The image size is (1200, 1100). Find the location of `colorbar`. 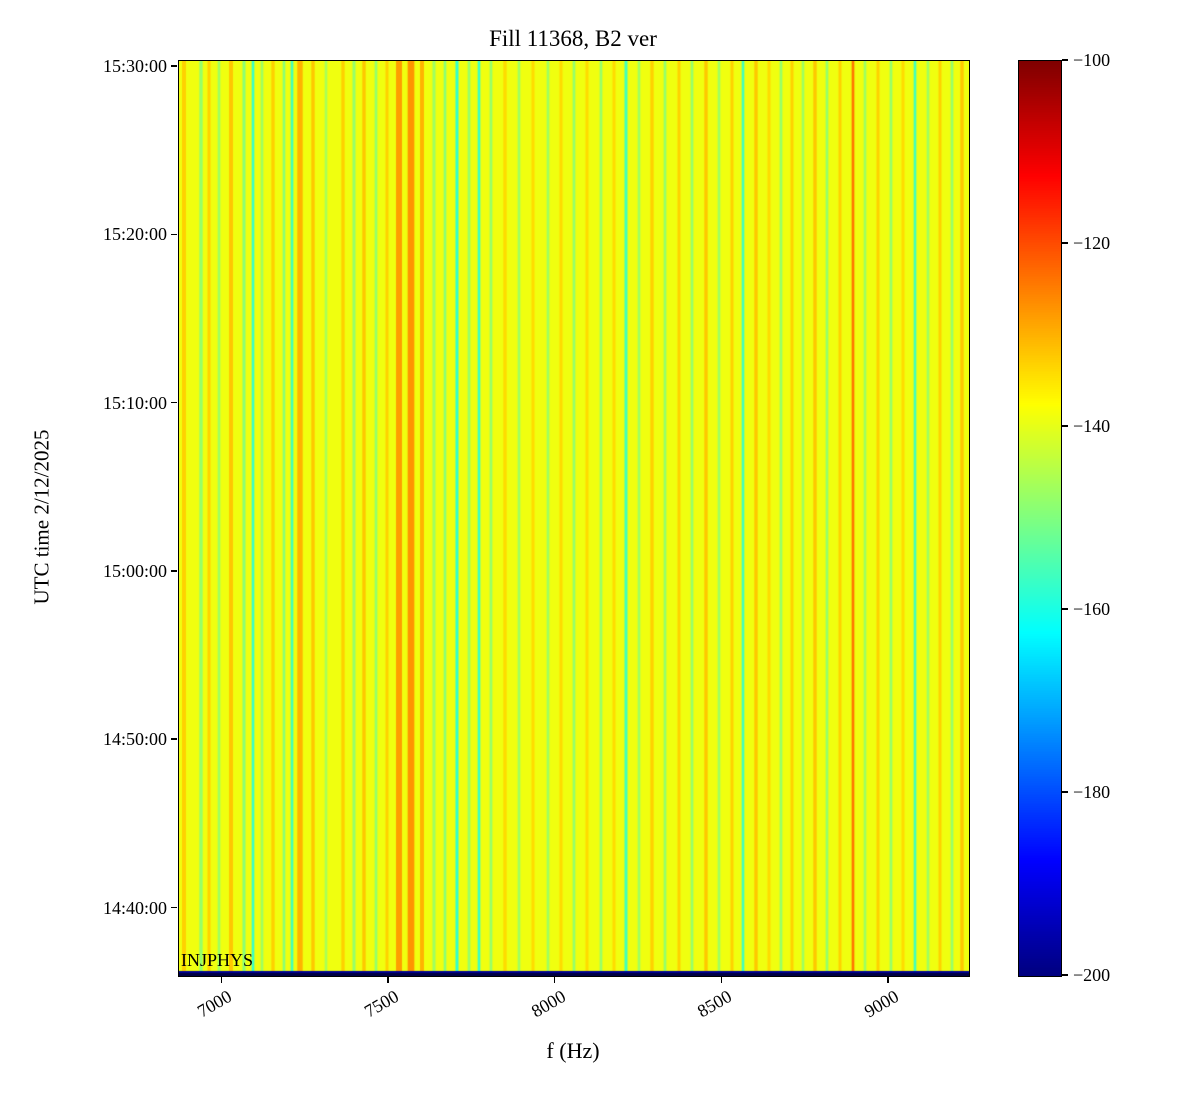

colorbar is located at coordinates (1040, 518).